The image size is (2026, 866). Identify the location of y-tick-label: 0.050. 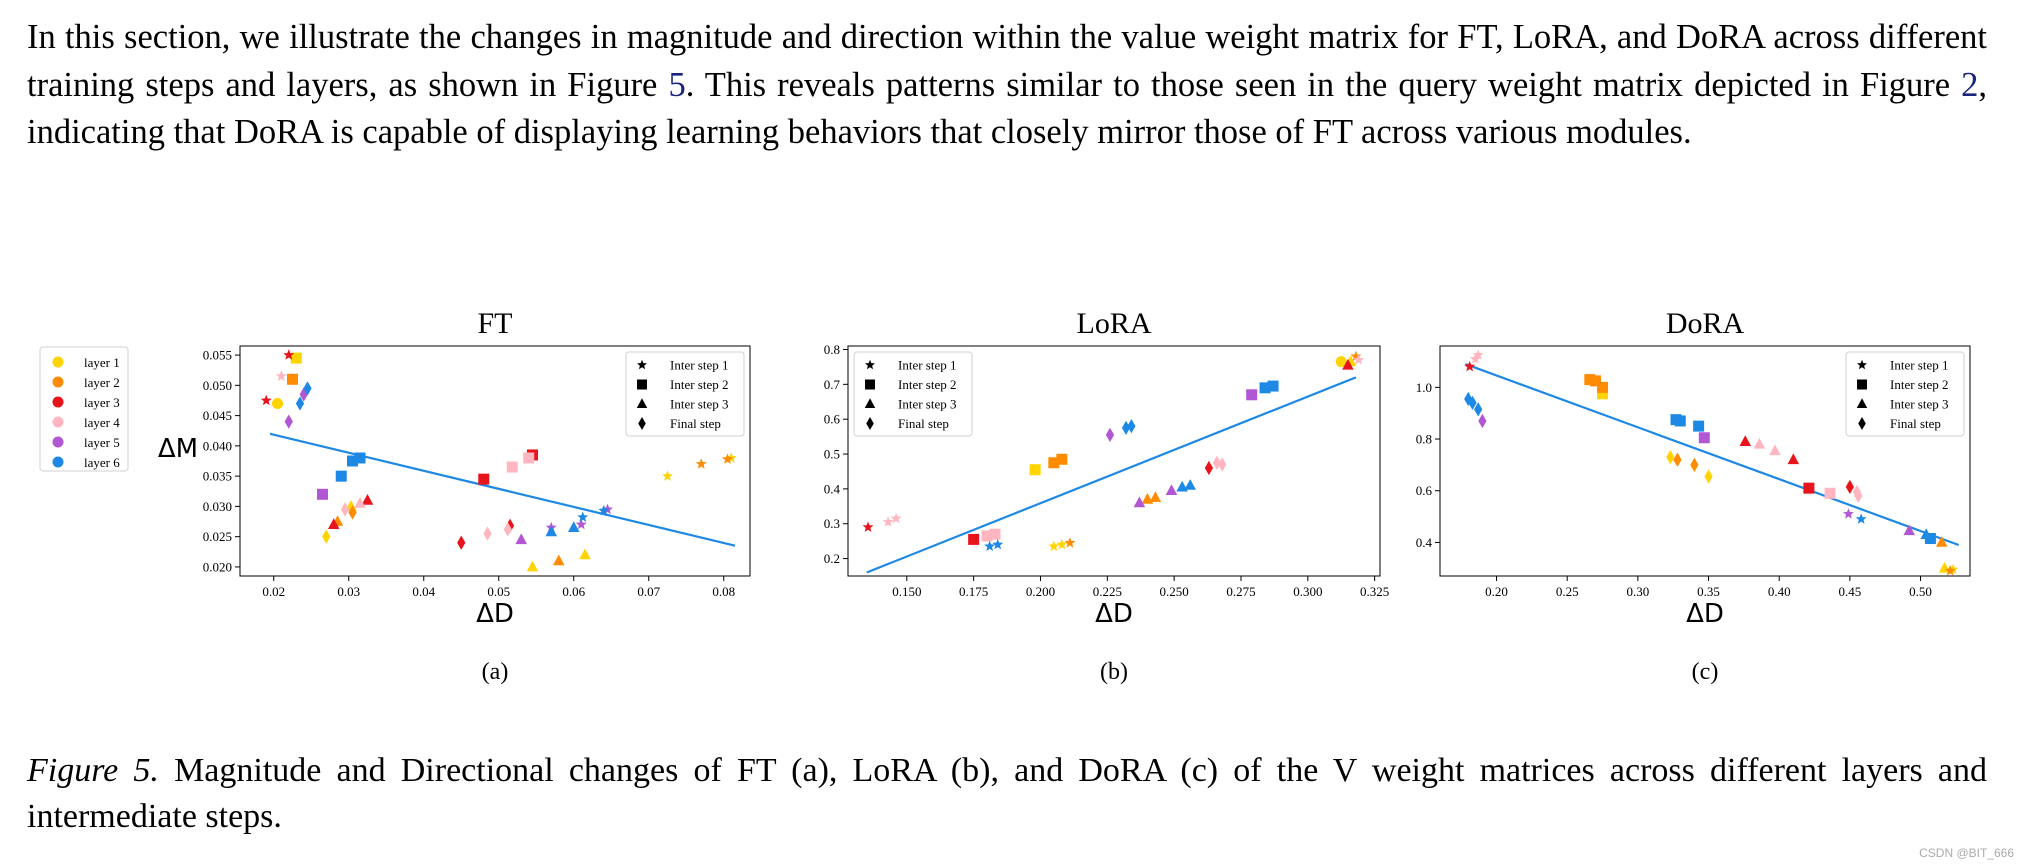
(217, 385).